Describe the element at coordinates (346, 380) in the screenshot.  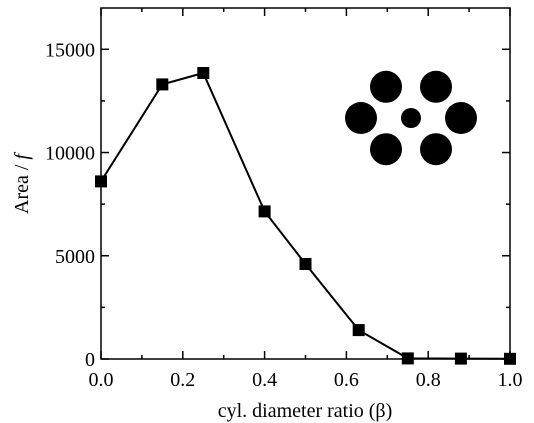
I see `x-tick-label: 0.6` at that location.